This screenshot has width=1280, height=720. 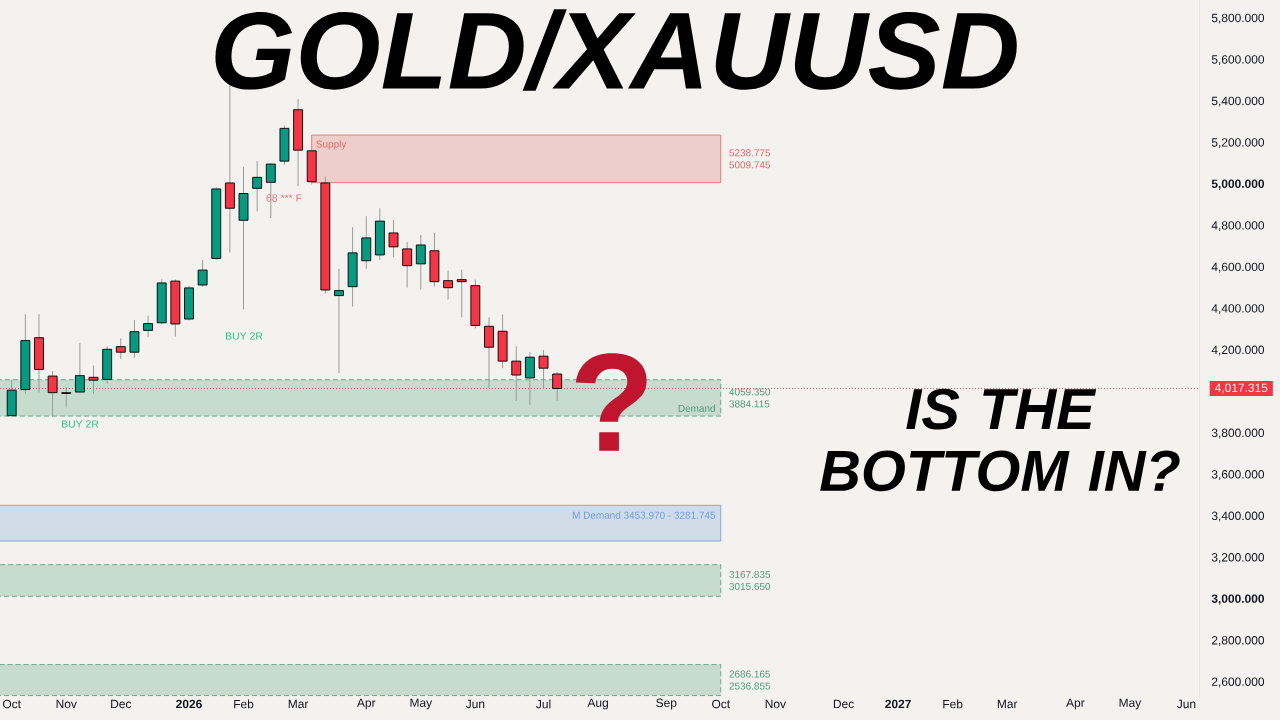 What do you see at coordinates (1238, 309) in the screenshot?
I see `y-tick-label: 4,400.000` at bounding box center [1238, 309].